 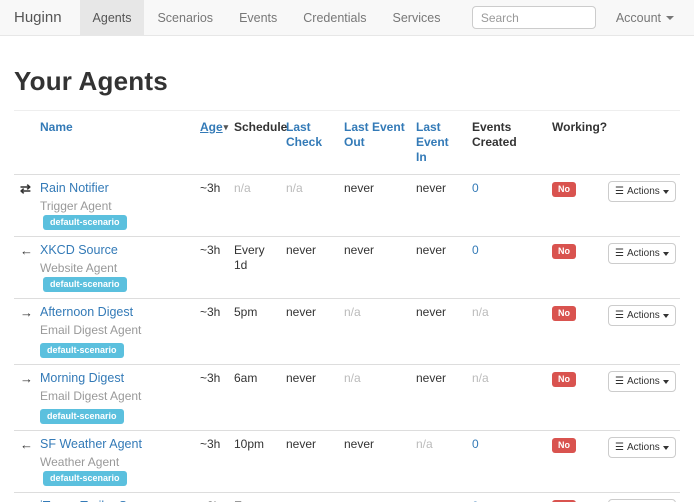 What do you see at coordinates (242, 188) in the screenshot?
I see `schedule-value: n/a` at bounding box center [242, 188].